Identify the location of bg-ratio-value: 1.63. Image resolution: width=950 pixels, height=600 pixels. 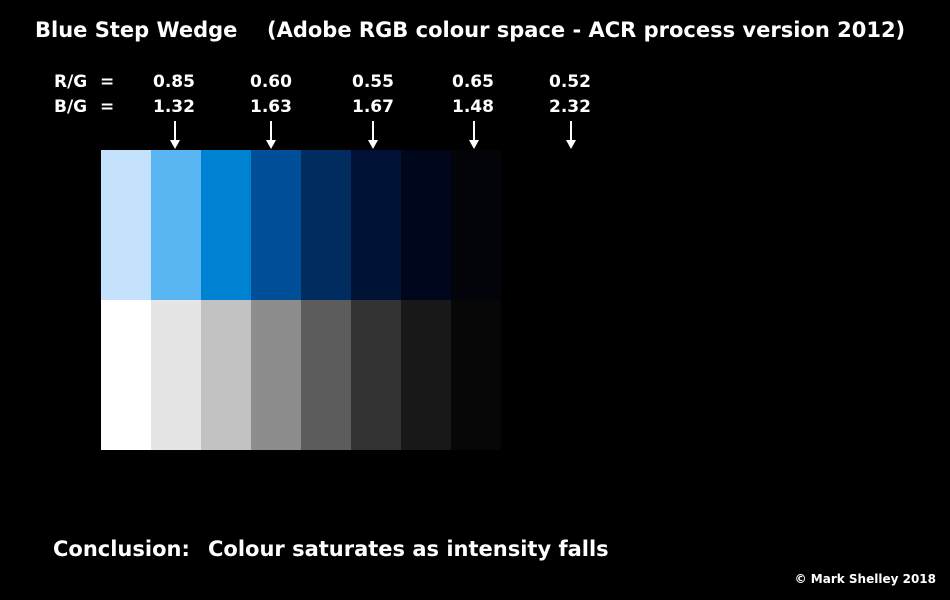
(271, 107).